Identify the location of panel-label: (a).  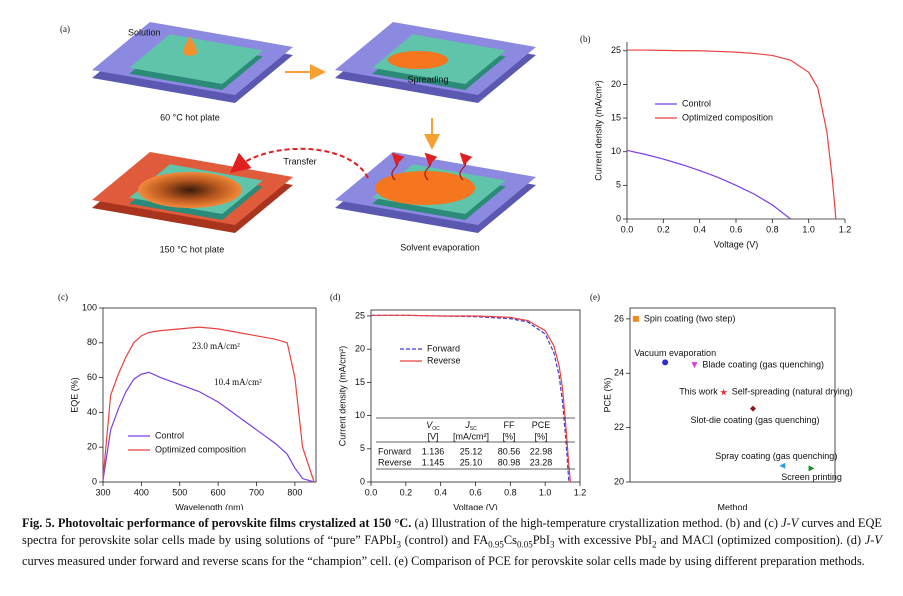
(65, 29).